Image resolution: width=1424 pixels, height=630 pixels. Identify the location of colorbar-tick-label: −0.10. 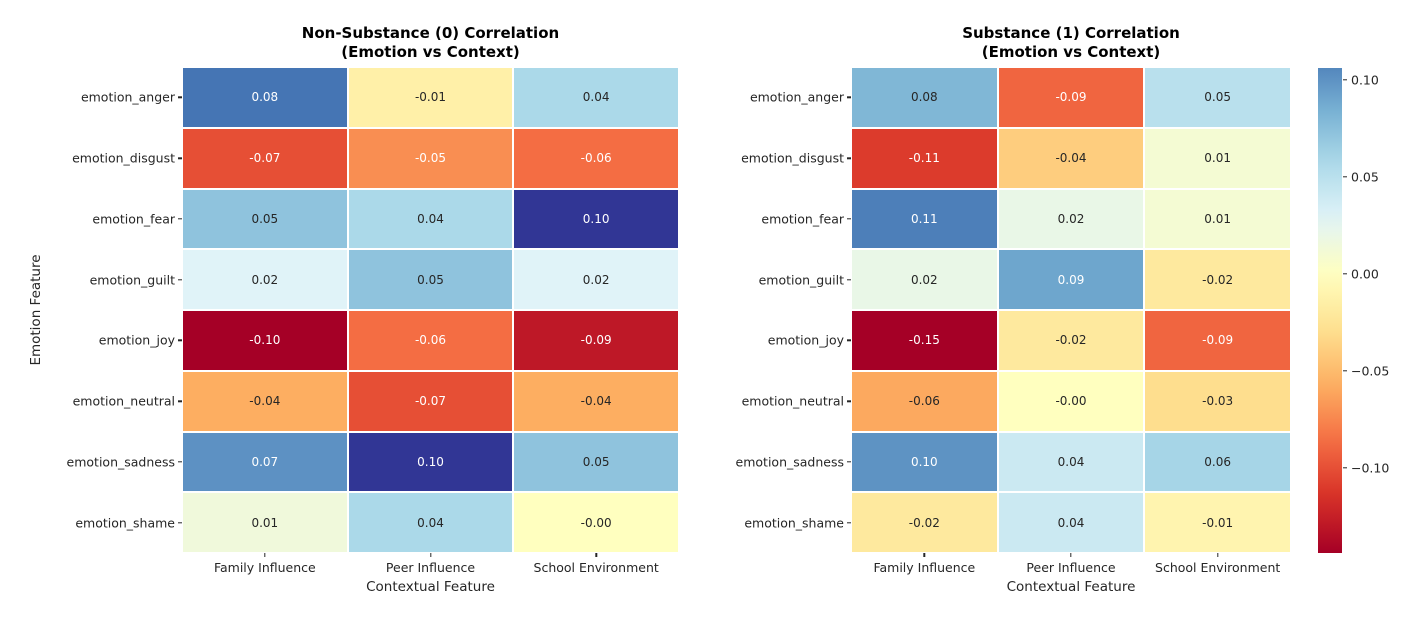
(1370, 468).